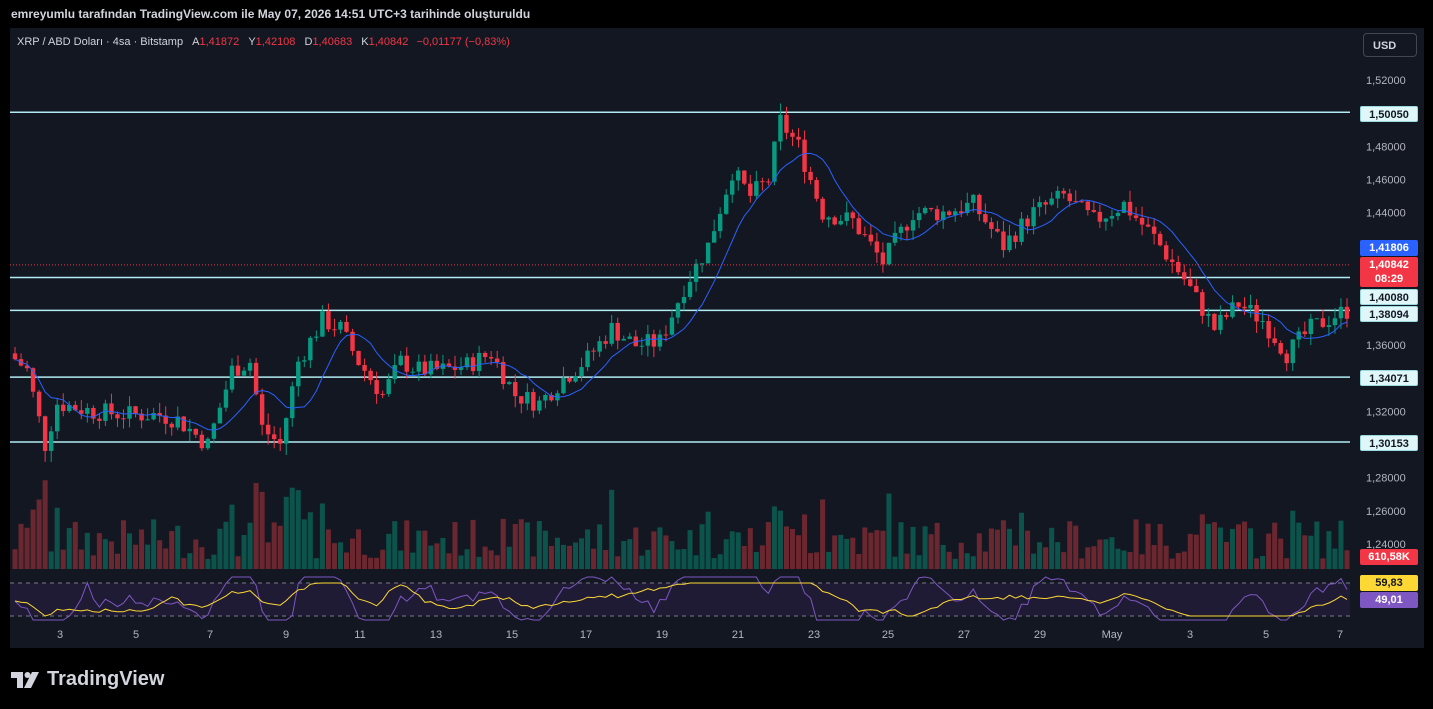  Describe the element at coordinates (308, 42) in the screenshot. I see `low-label: D` at that location.